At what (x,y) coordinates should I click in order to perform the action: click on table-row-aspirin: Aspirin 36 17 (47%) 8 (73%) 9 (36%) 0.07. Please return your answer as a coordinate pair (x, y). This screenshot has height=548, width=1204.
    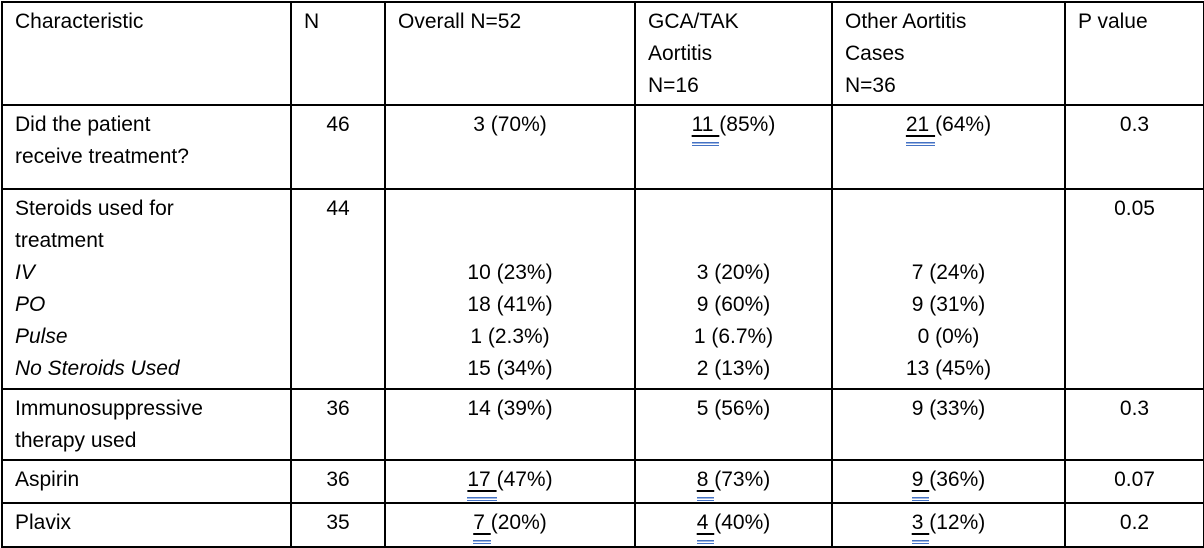
    Looking at the image, I should click on (602, 481).